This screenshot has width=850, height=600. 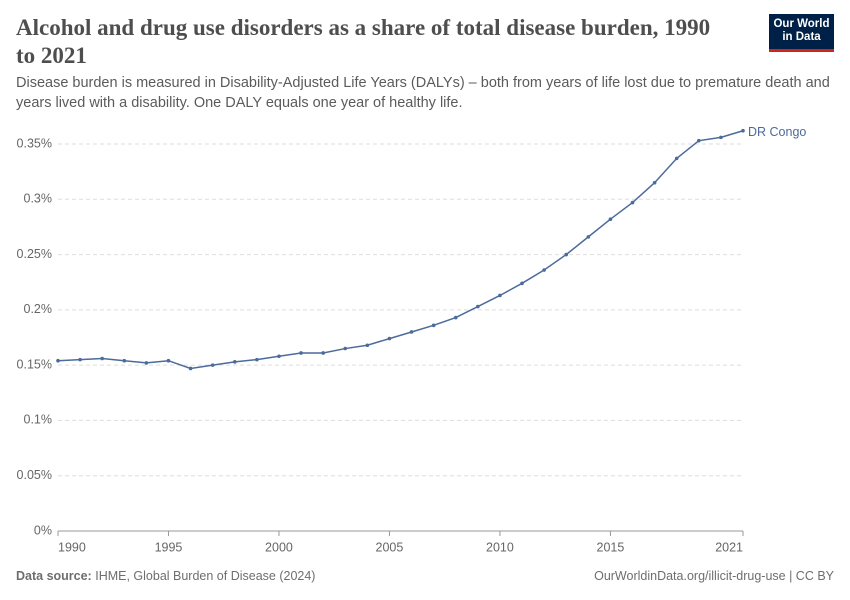 I want to click on source-label: Data source:, so click(x=54, y=576).